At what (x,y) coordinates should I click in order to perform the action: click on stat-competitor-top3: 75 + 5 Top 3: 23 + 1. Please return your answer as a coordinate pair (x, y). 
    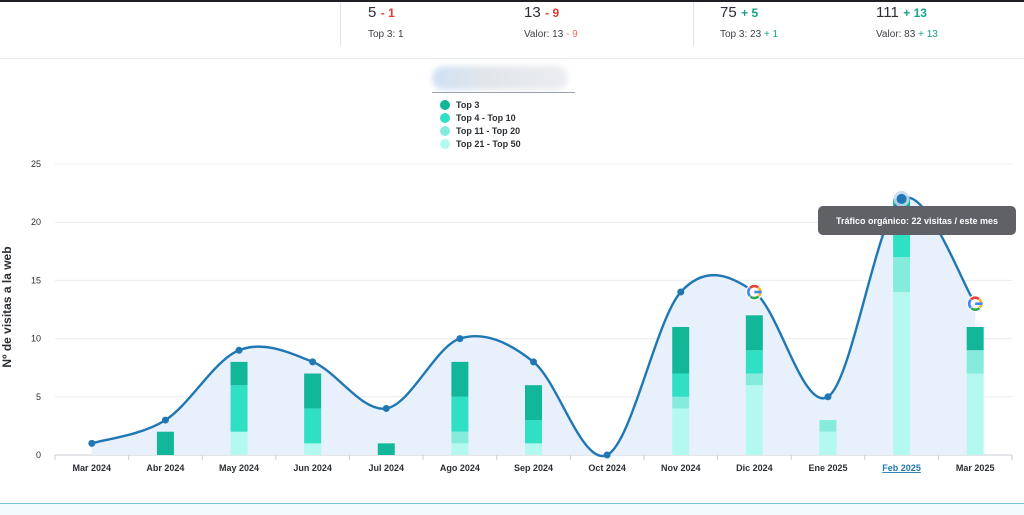
    Looking at the image, I should click on (749, 22).